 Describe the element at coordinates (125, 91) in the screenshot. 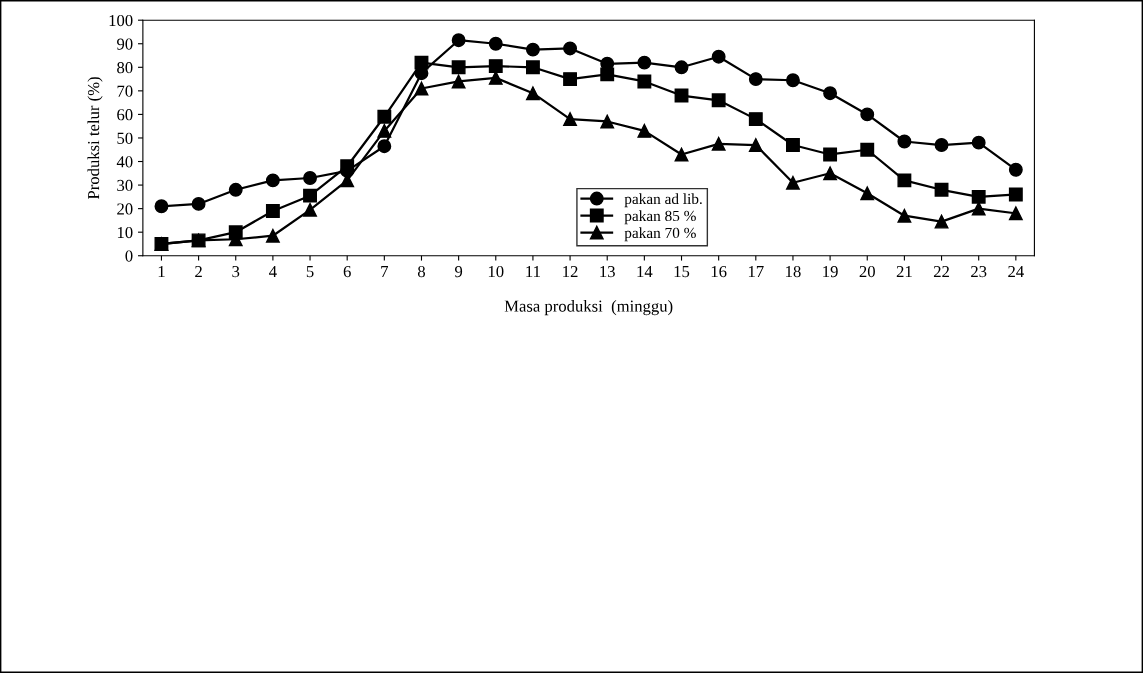

I see `y-tick-label: 70` at that location.